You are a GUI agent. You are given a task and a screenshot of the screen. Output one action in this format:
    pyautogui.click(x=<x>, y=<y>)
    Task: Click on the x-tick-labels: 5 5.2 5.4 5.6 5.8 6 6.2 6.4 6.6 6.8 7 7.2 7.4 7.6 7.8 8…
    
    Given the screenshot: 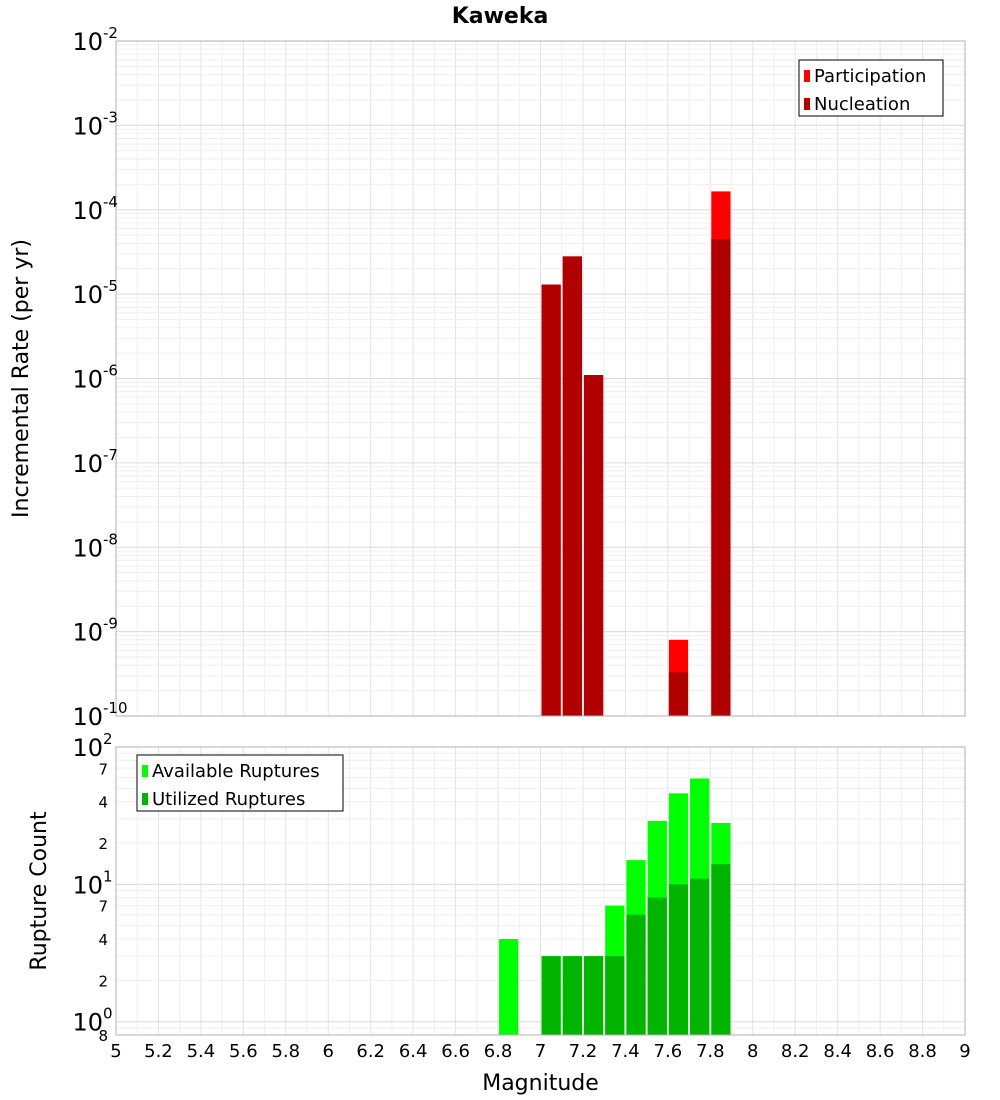 What is the action you would take?
    pyautogui.click(x=540, y=1051)
    